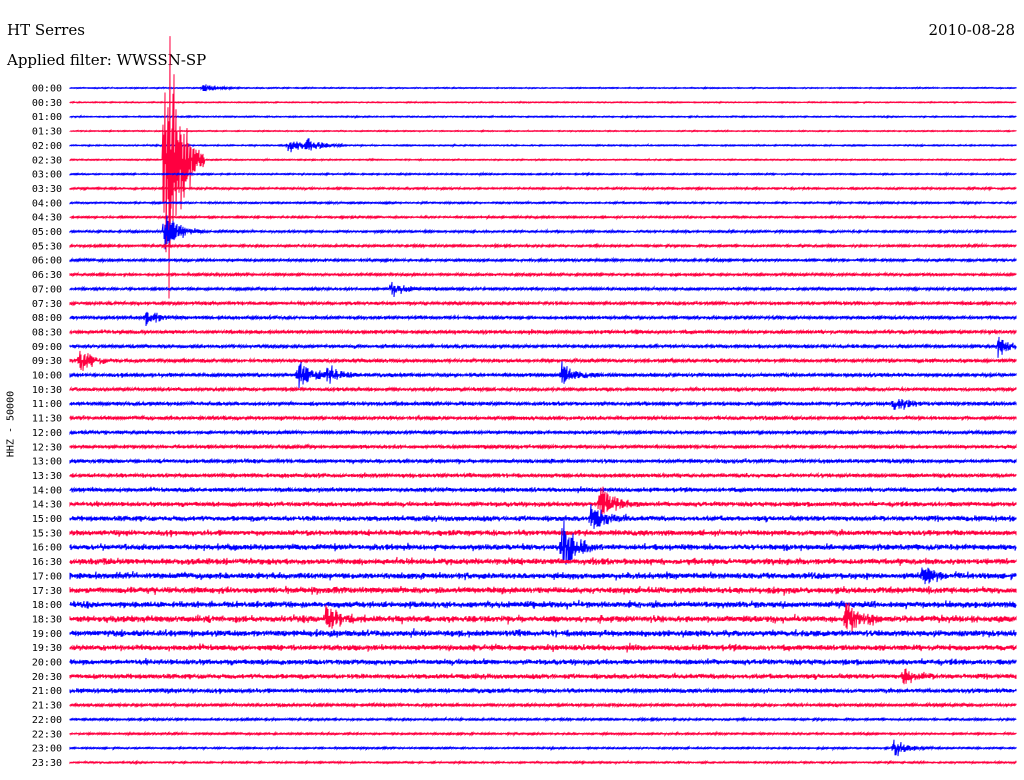  What do you see at coordinates (543, 661) in the screenshot?
I see `trace-2000` at bounding box center [543, 661].